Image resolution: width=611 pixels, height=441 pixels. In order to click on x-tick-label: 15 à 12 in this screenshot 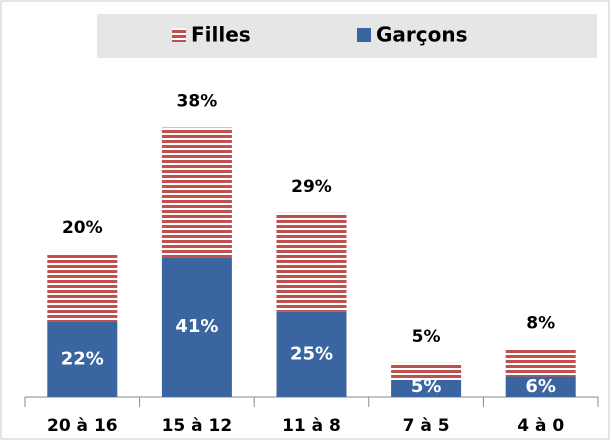, I will do `click(197, 426)`.